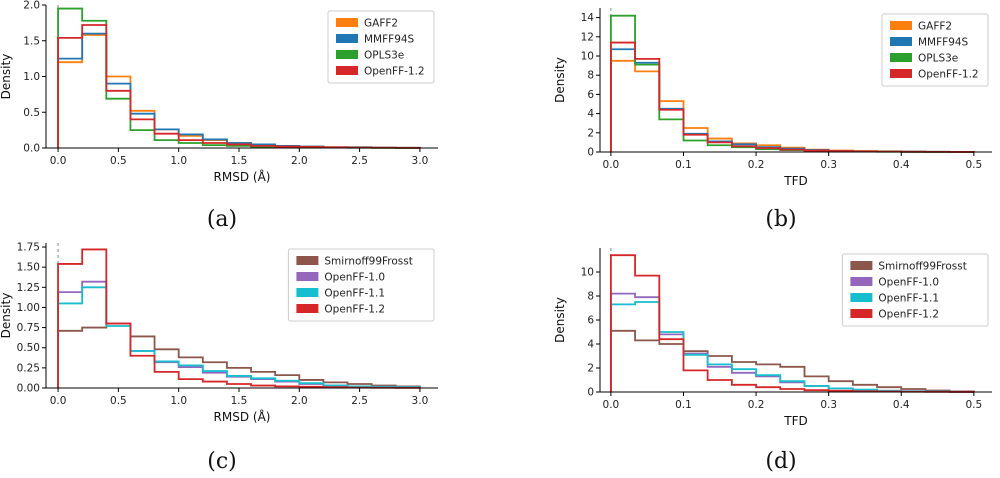  What do you see at coordinates (938, 59) in the screenshot?
I see `legend-label: OPLS3e` at bounding box center [938, 59].